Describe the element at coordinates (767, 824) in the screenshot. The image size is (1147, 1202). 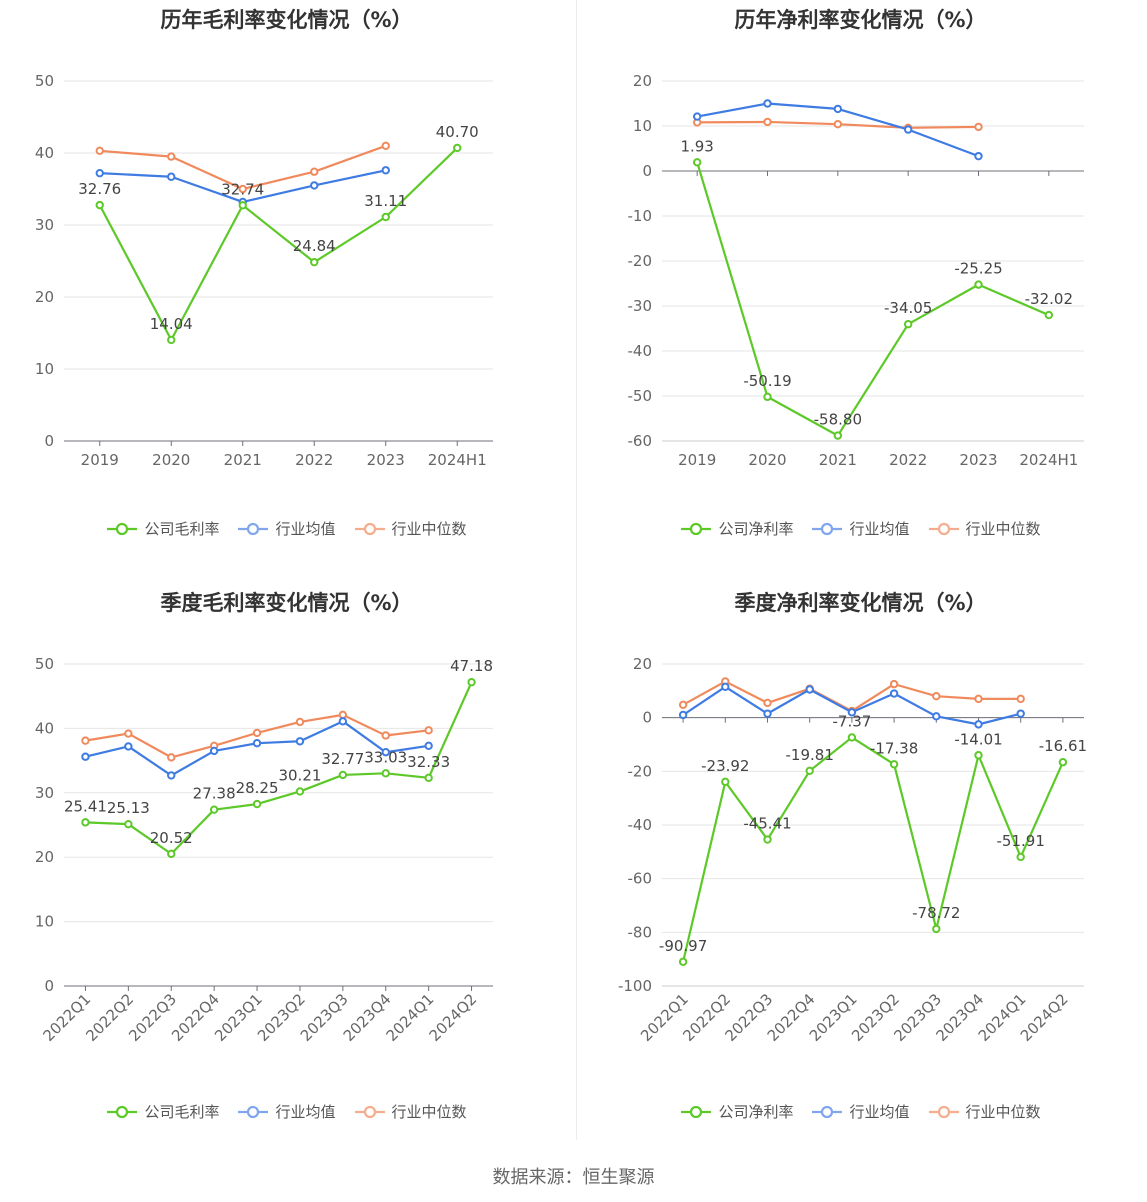
I see `data-label: -45.41` at that location.